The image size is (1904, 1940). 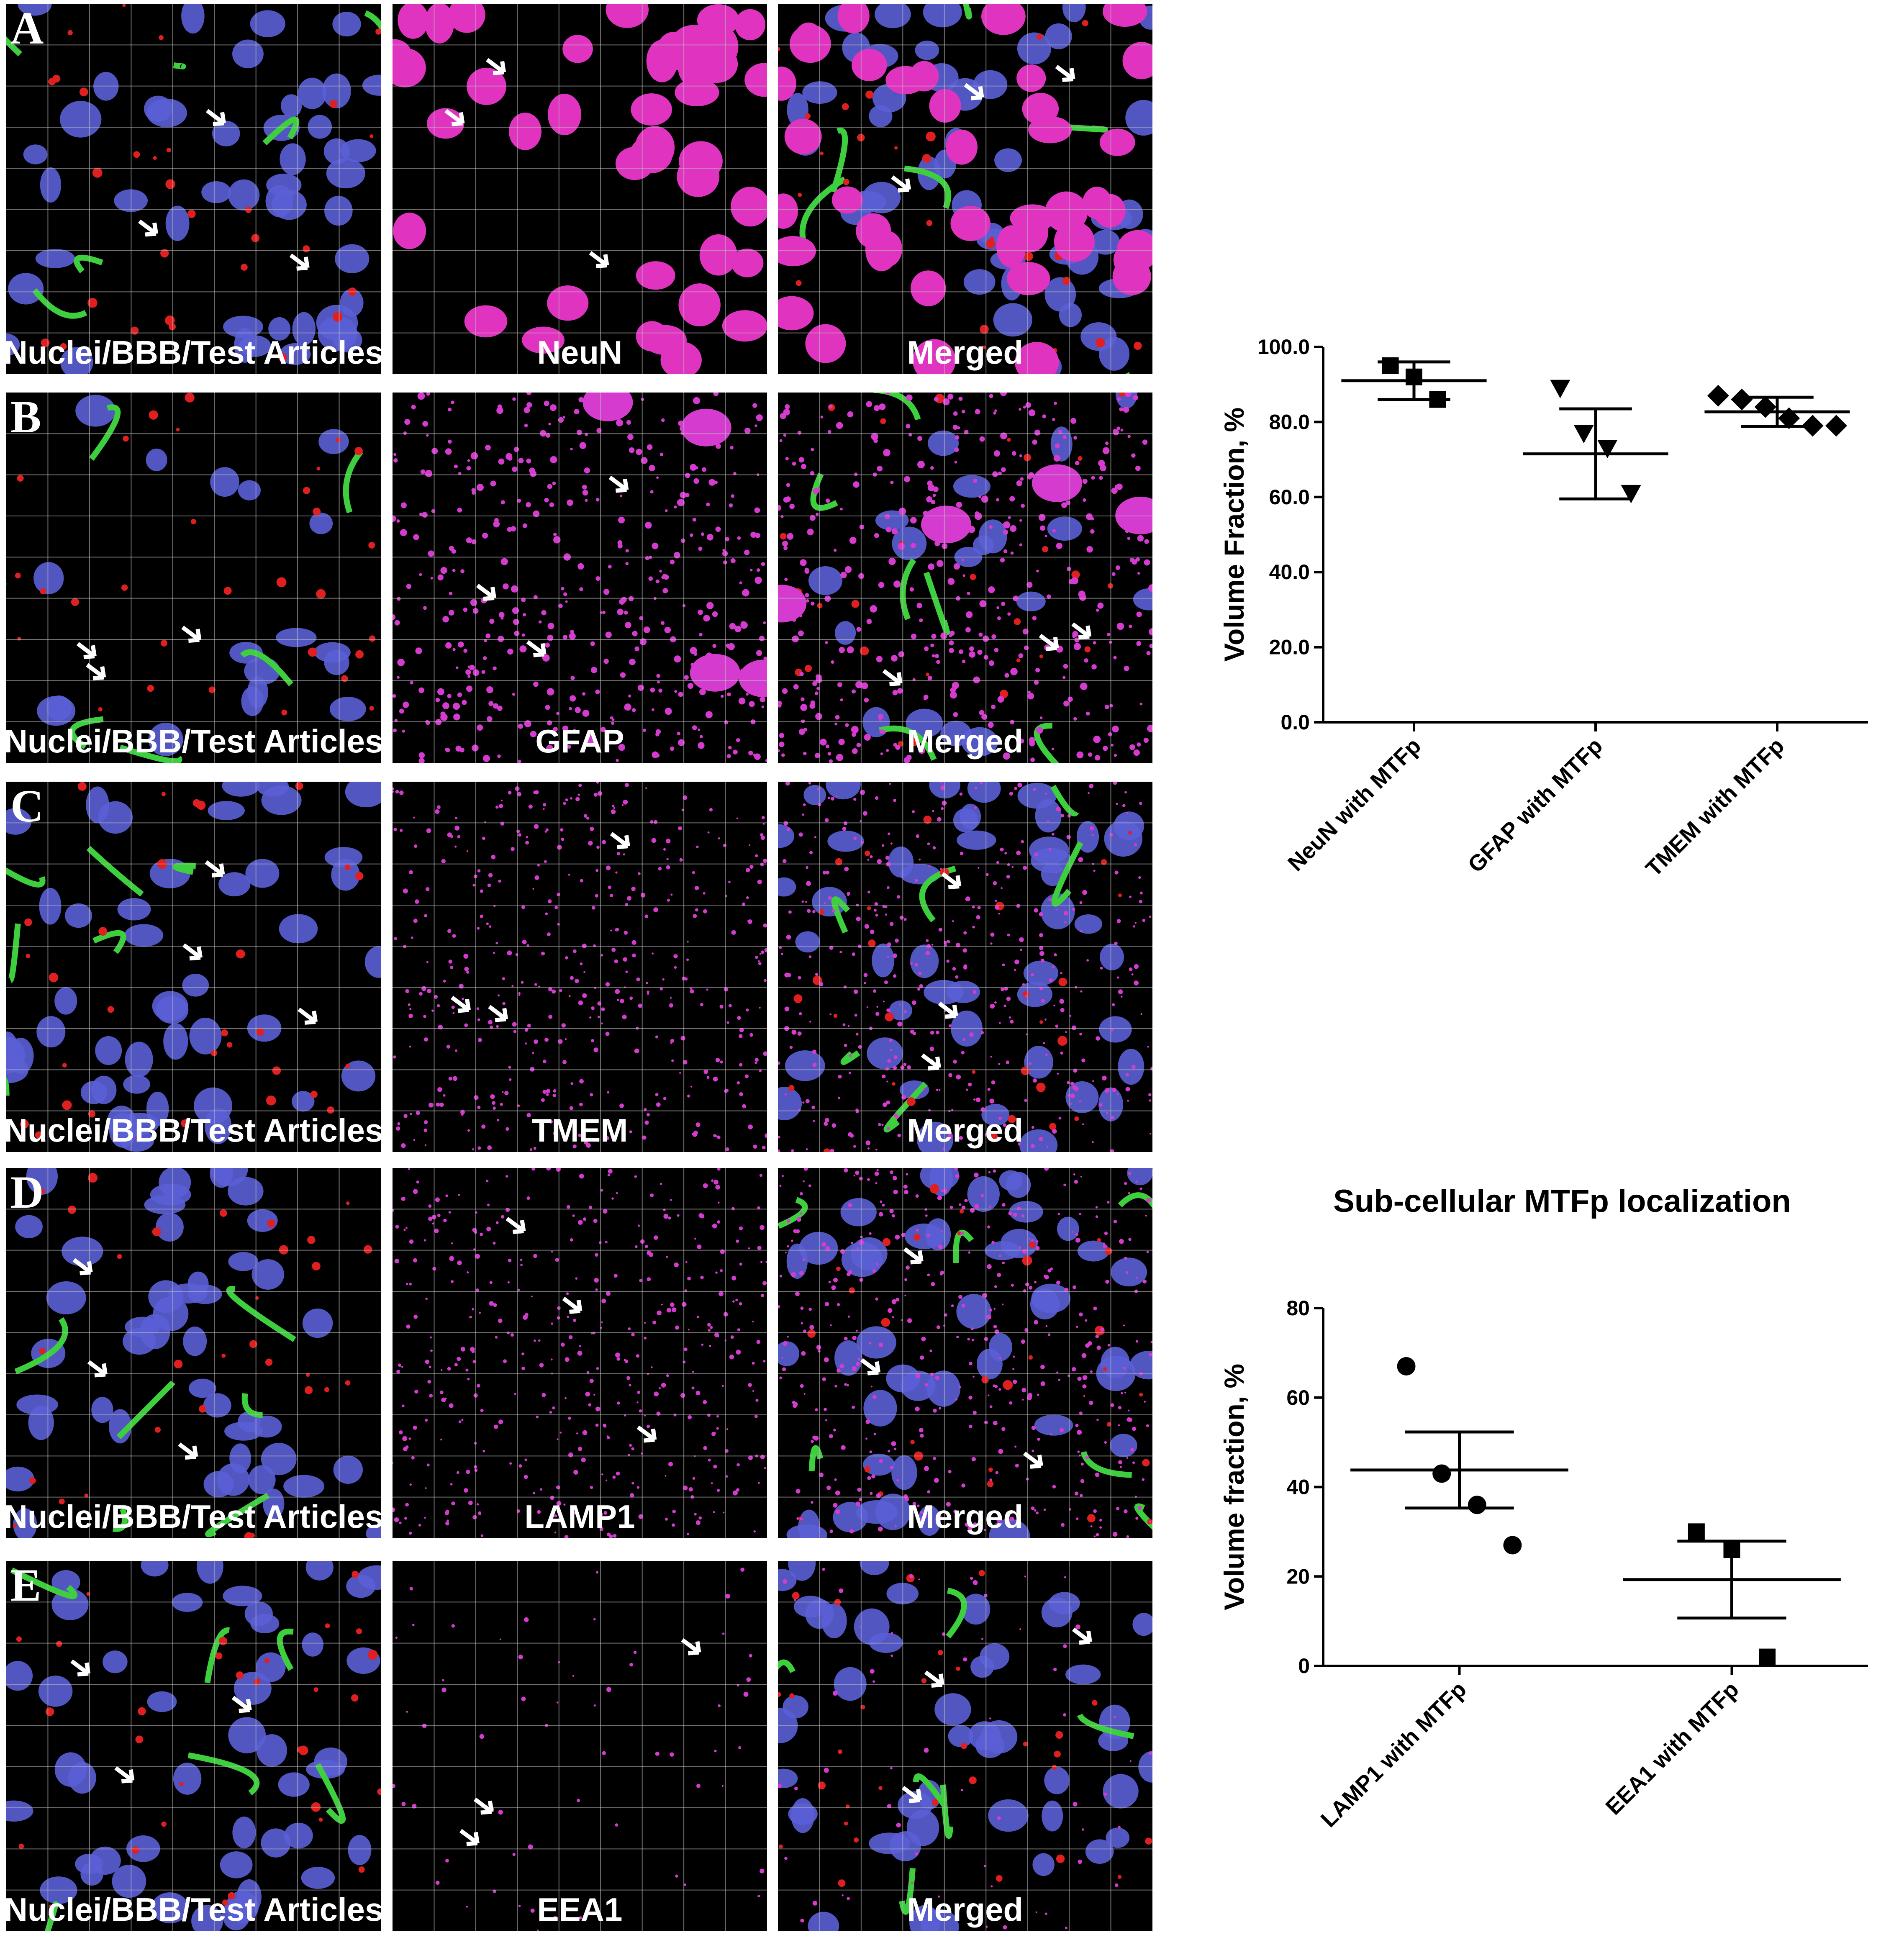 What do you see at coordinates (1715, 807) in the screenshot?
I see `x-tick-label: TMEM with MTFp` at bounding box center [1715, 807].